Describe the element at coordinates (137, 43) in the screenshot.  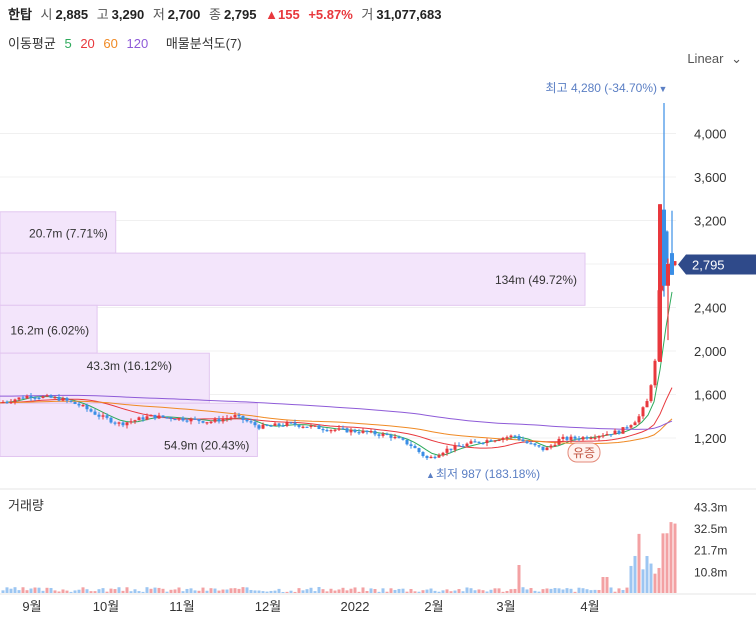
I see `ma-period-120: 120` at that location.